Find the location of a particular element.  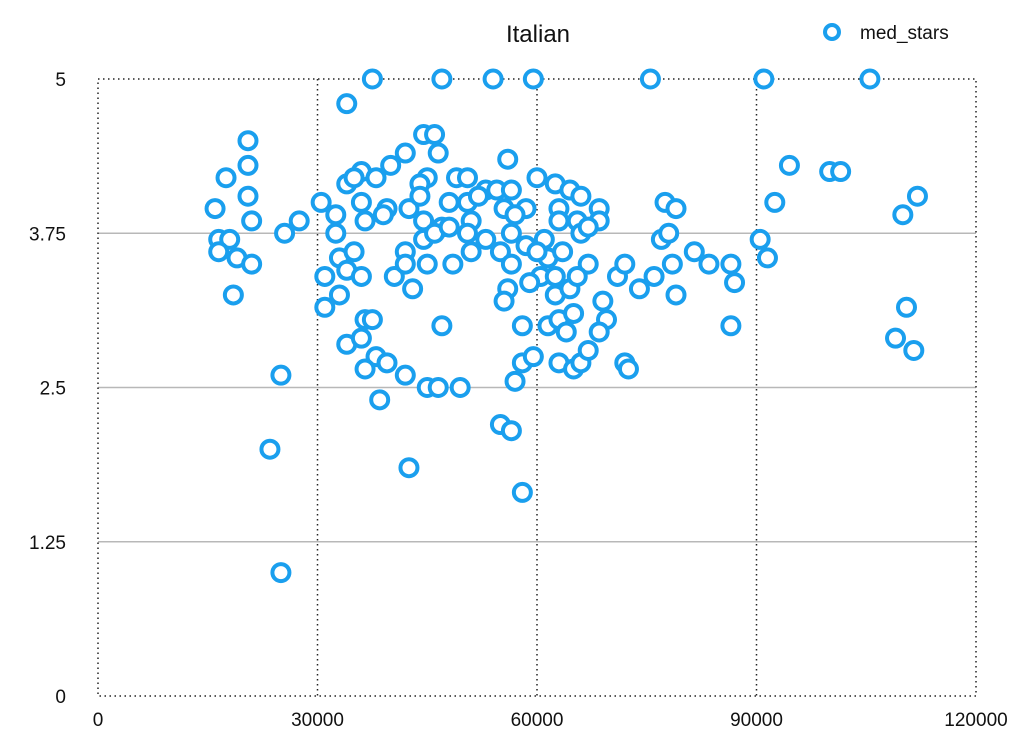

y-tick-label: 3.75 is located at coordinates (47, 234).